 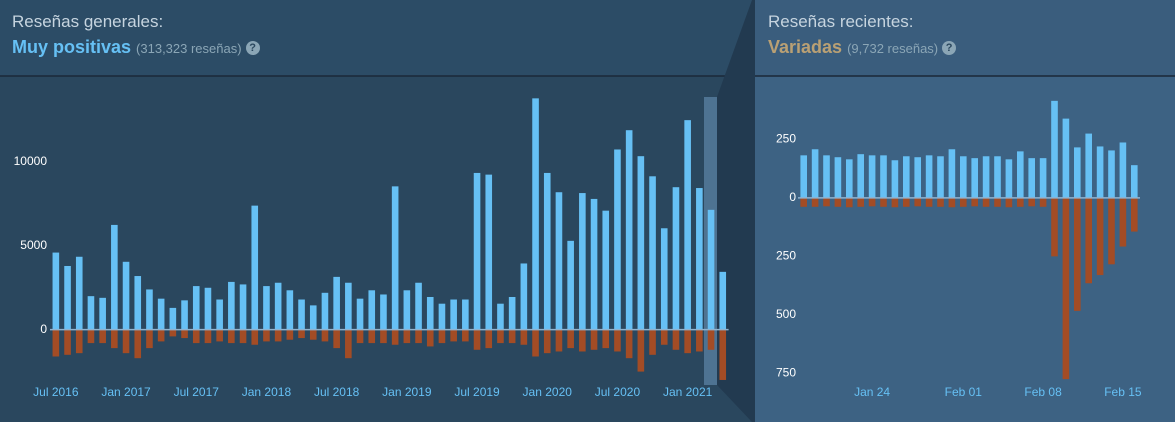 I want to click on x-tick-label: Jul 2018, so click(x=337, y=392).